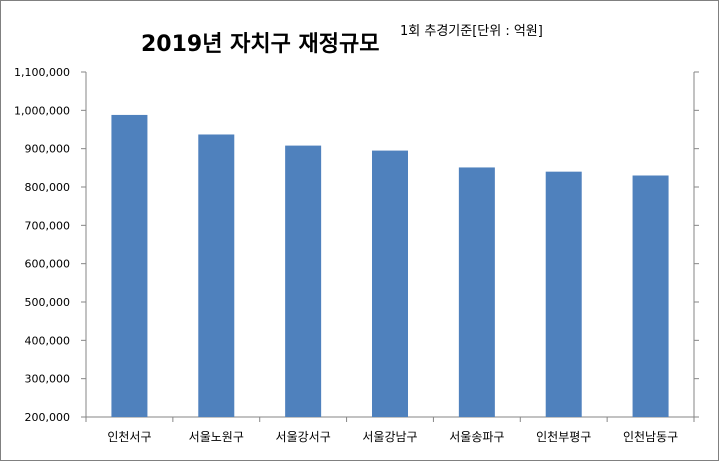 Image resolution: width=719 pixels, height=461 pixels. What do you see at coordinates (650, 436) in the screenshot?
I see `x-category-label: 인천남동구` at bounding box center [650, 436].